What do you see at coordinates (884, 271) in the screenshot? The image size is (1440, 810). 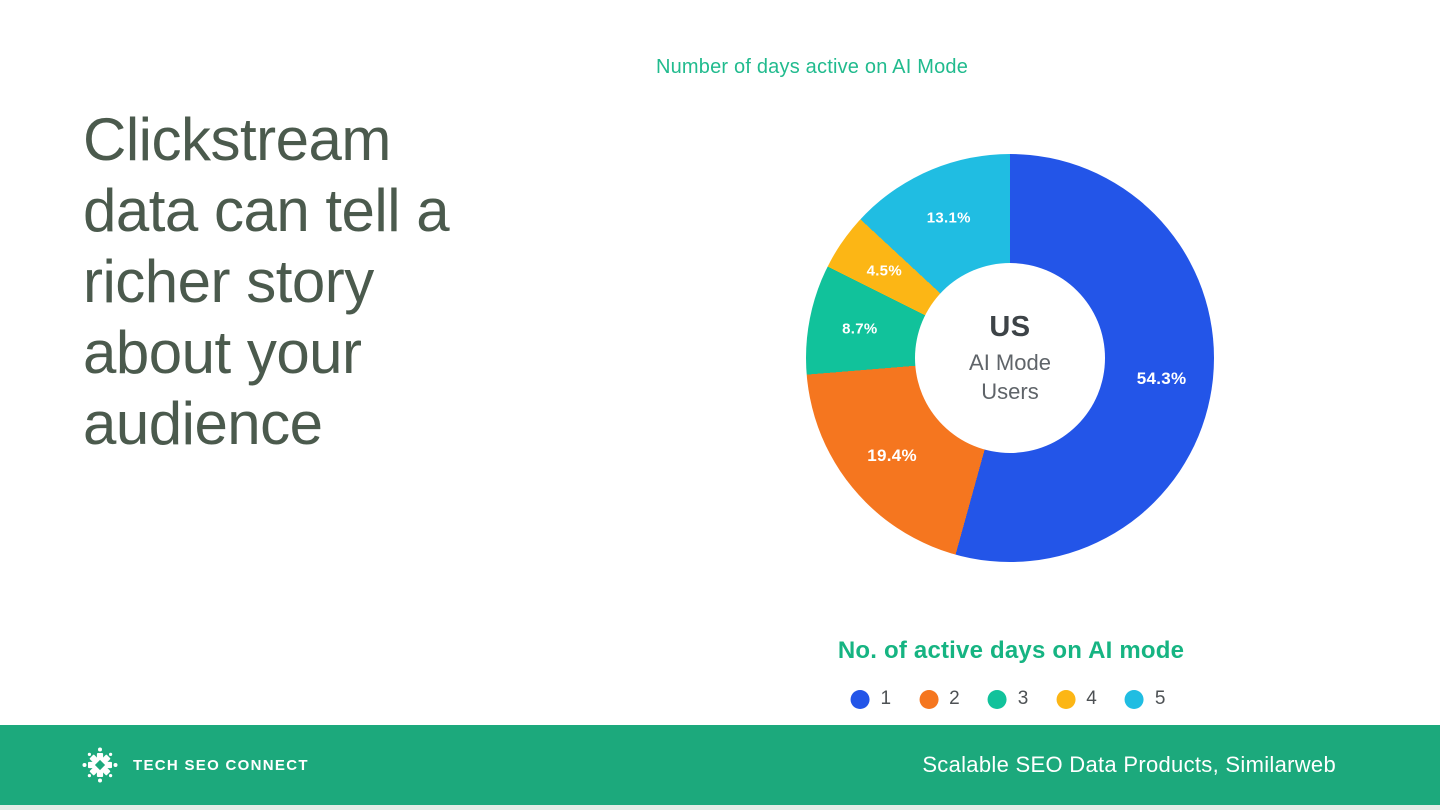 I see `slice-label: 4.5%` at bounding box center [884, 271].